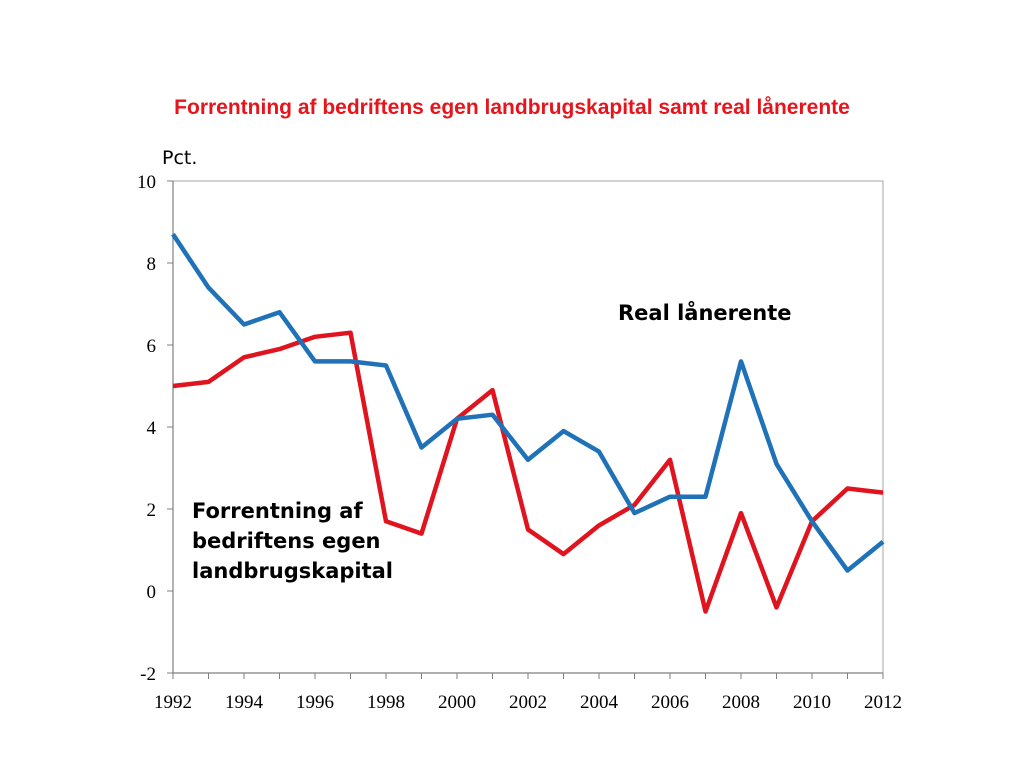 The height and width of the screenshot is (768, 1024). What do you see at coordinates (152, 428) in the screenshot?
I see `y-tick-label: 4` at bounding box center [152, 428].